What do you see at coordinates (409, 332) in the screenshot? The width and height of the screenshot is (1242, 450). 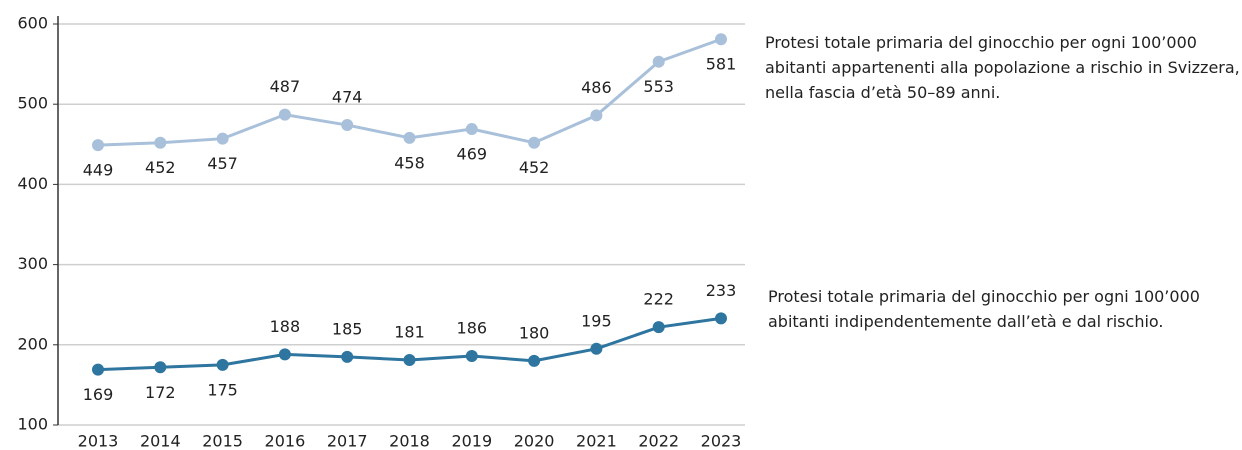 I see `data-label: 181` at bounding box center [409, 332].